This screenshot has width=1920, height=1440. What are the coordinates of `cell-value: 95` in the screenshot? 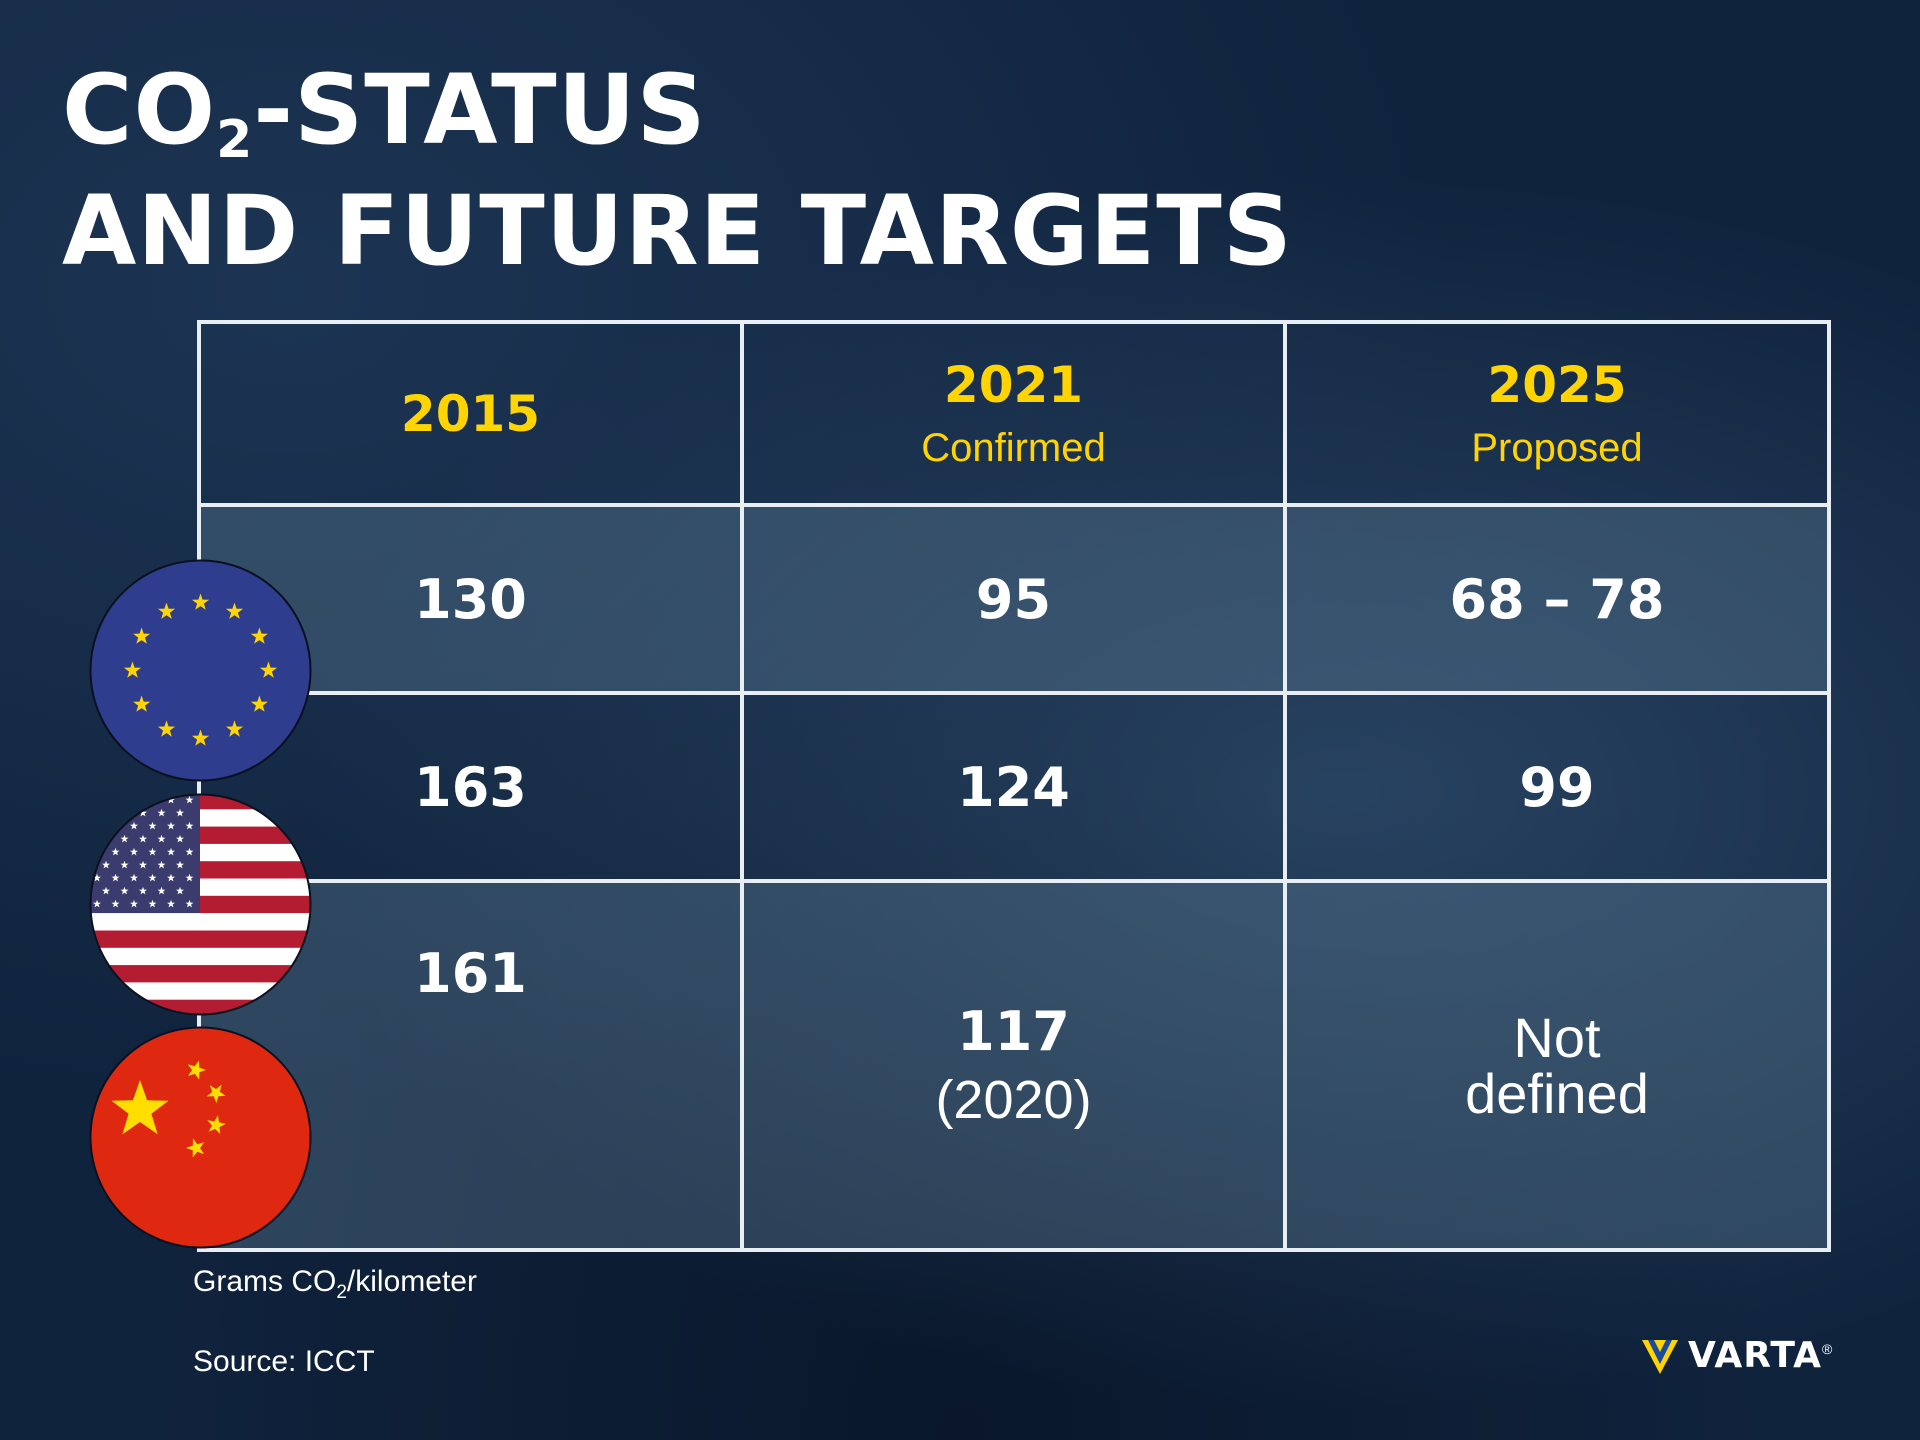 It's located at (1013, 599).